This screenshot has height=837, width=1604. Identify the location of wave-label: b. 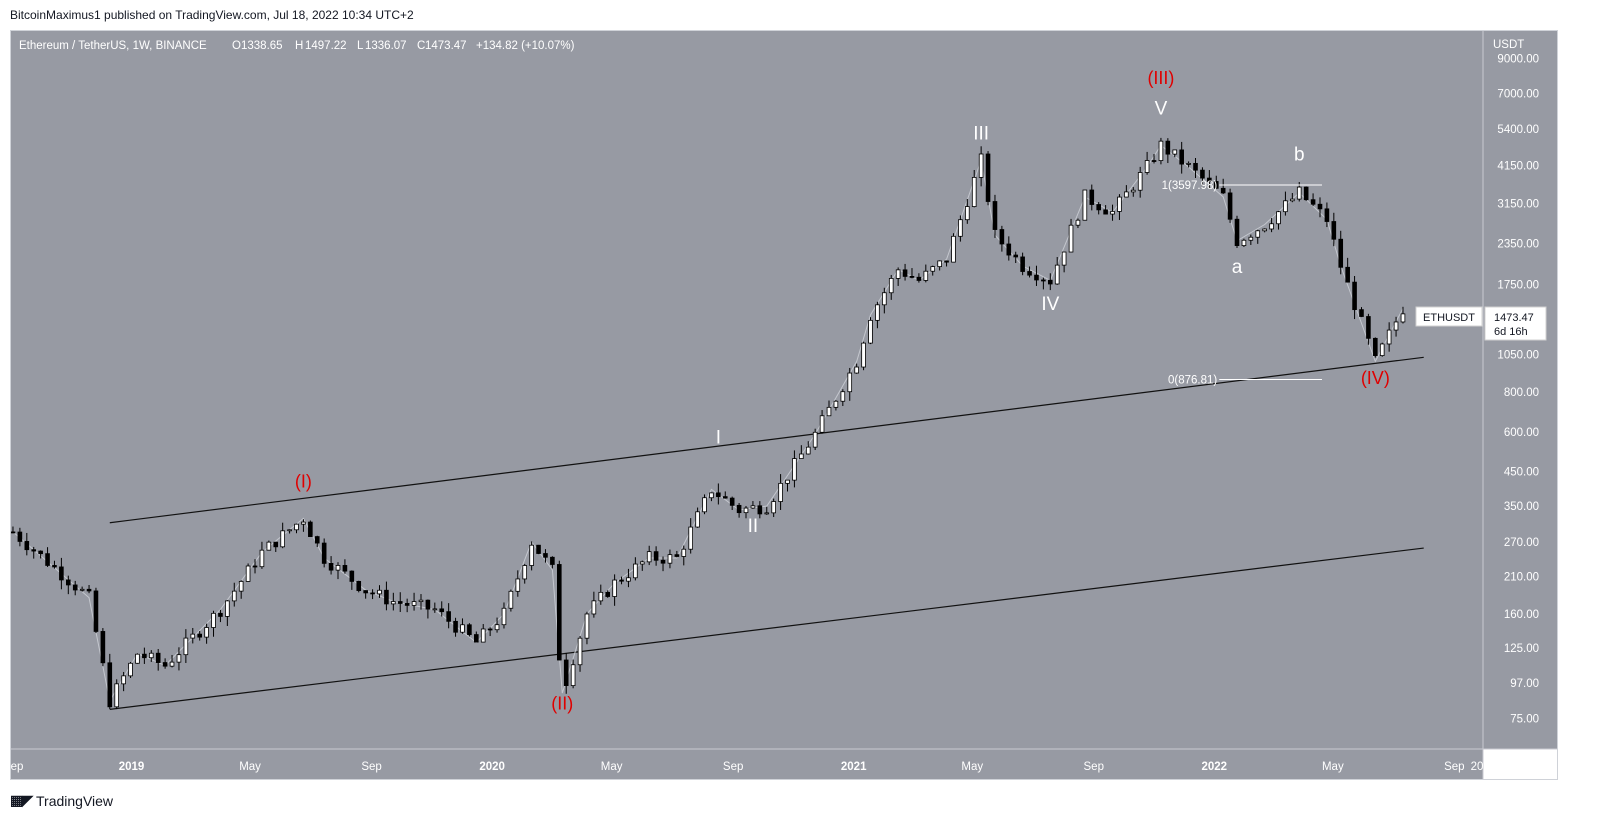
(1299, 154).